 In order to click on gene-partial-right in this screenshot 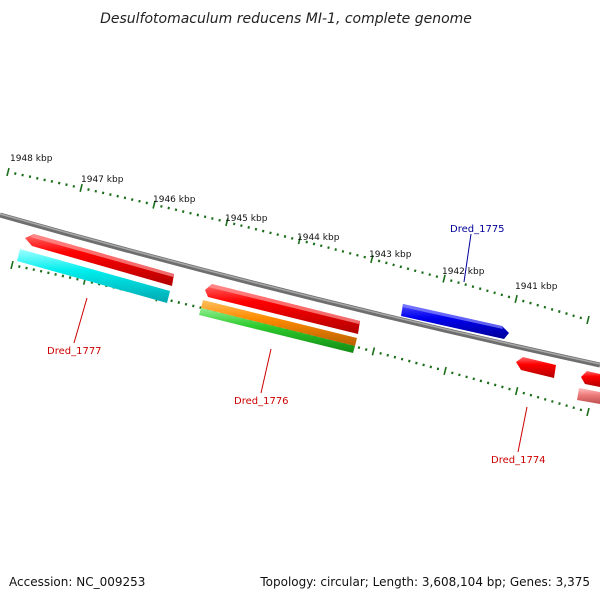, I will do `click(588, 387)`.